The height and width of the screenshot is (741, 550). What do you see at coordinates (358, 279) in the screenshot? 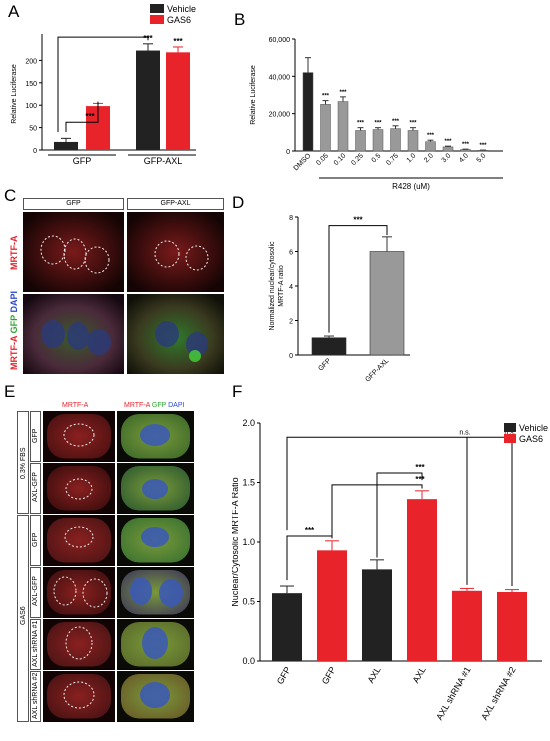
I see `chart-d-bracket` at bounding box center [358, 279].